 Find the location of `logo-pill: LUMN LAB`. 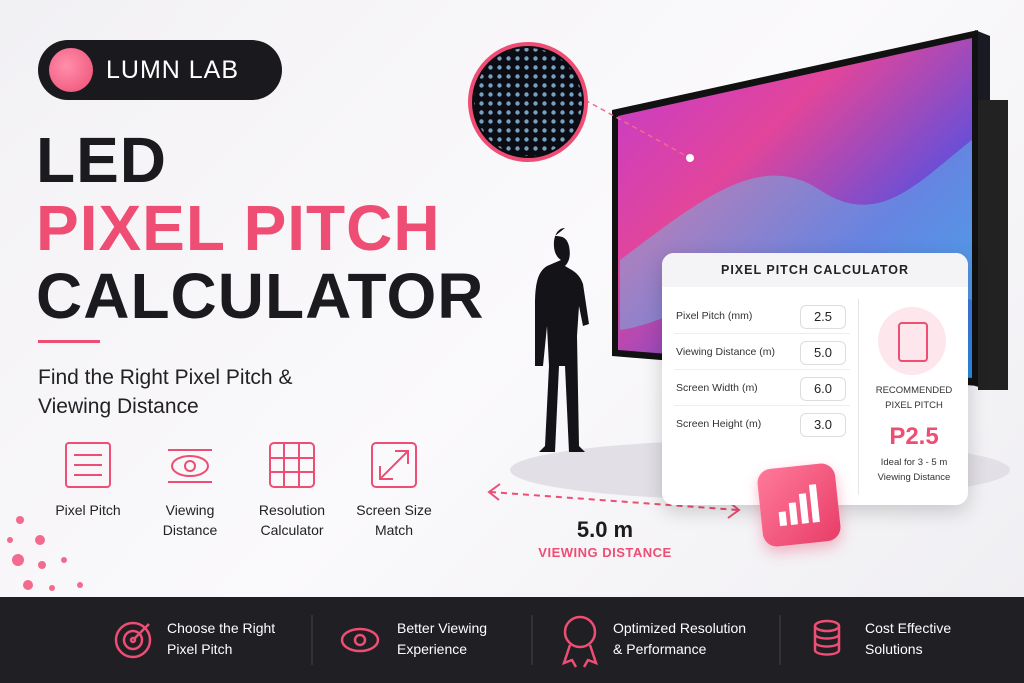

logo-pill: LUMN LAB is located at coordinates (160, 70).